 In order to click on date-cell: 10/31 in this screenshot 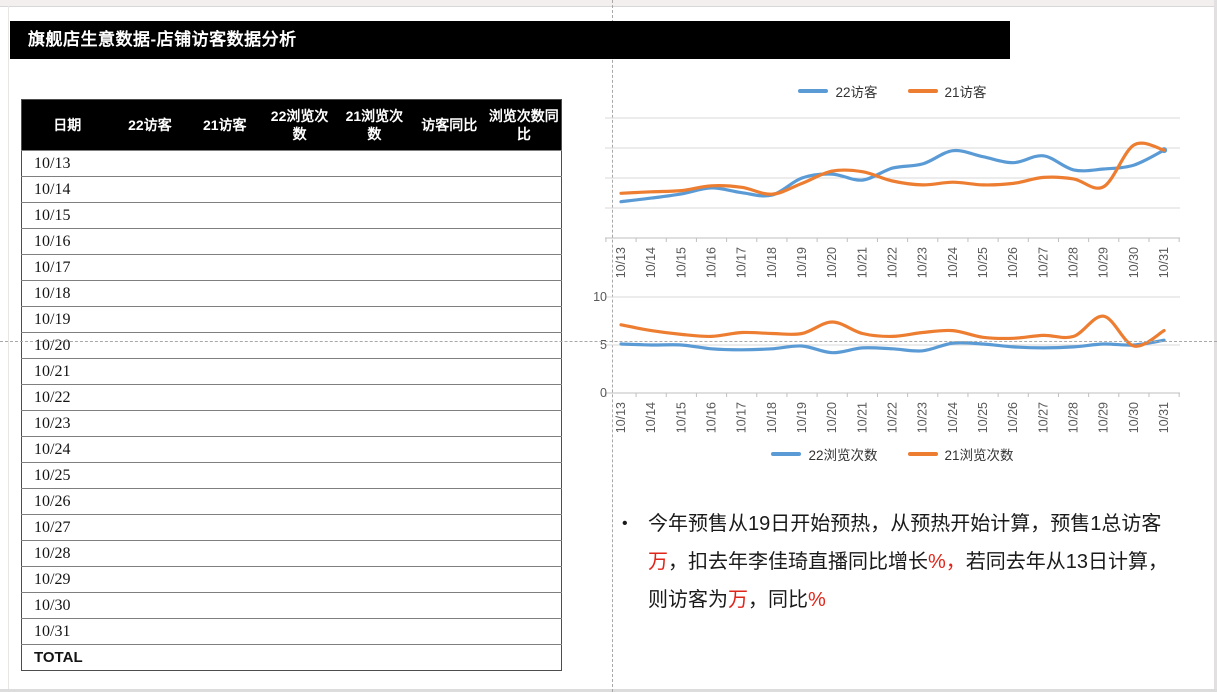, I will do `click(67, 631)`.